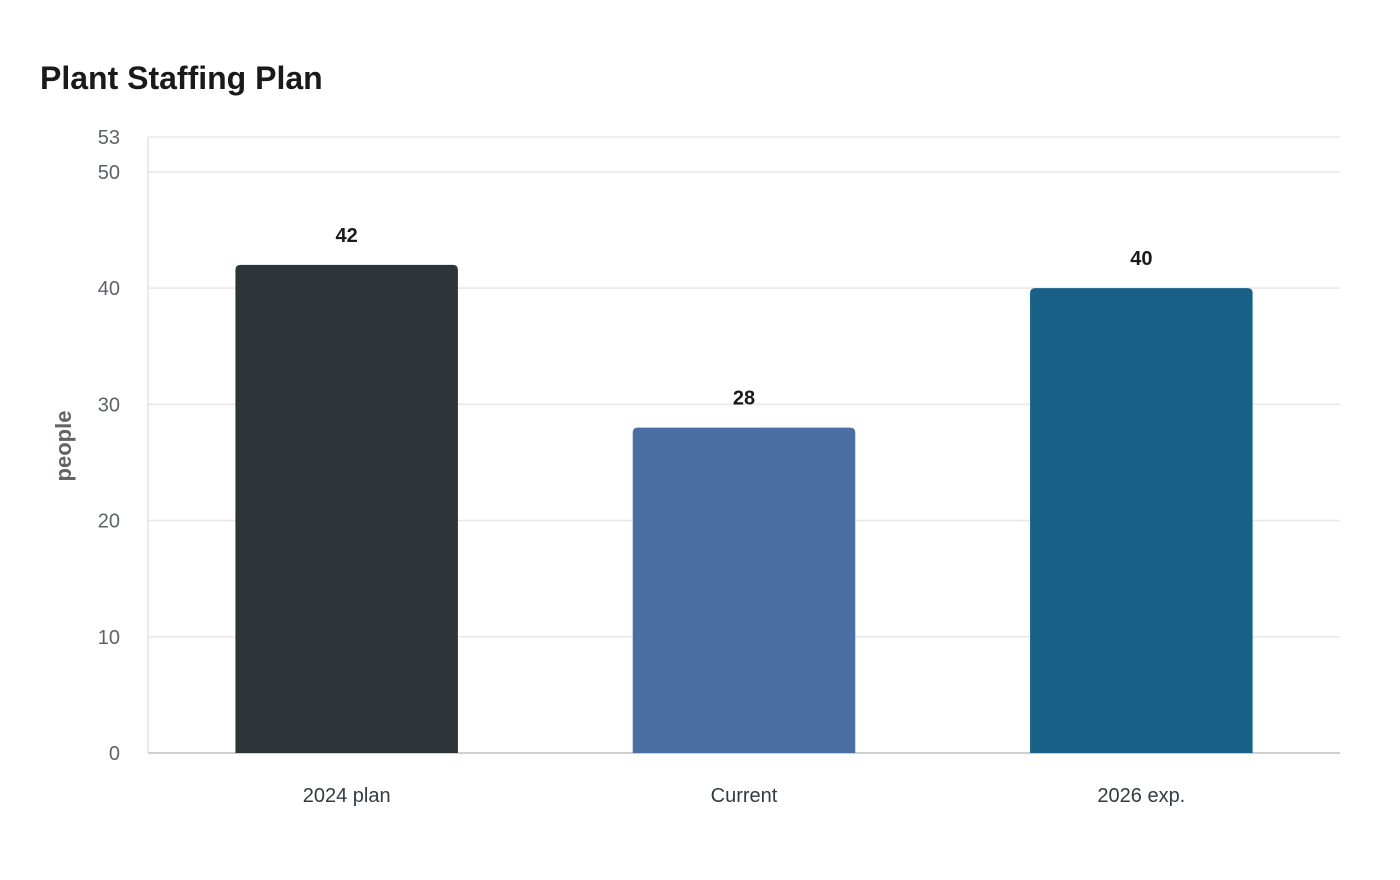  I want to click on y-tick-label: 0, so click(114, 754).